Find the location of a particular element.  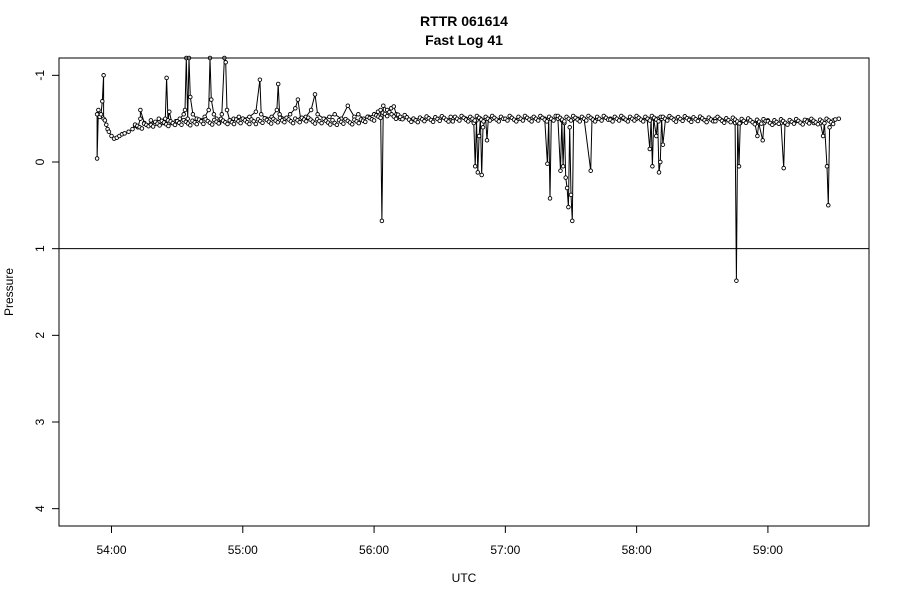

y-axis-label: Pressure is located at coordinates (9, 292).